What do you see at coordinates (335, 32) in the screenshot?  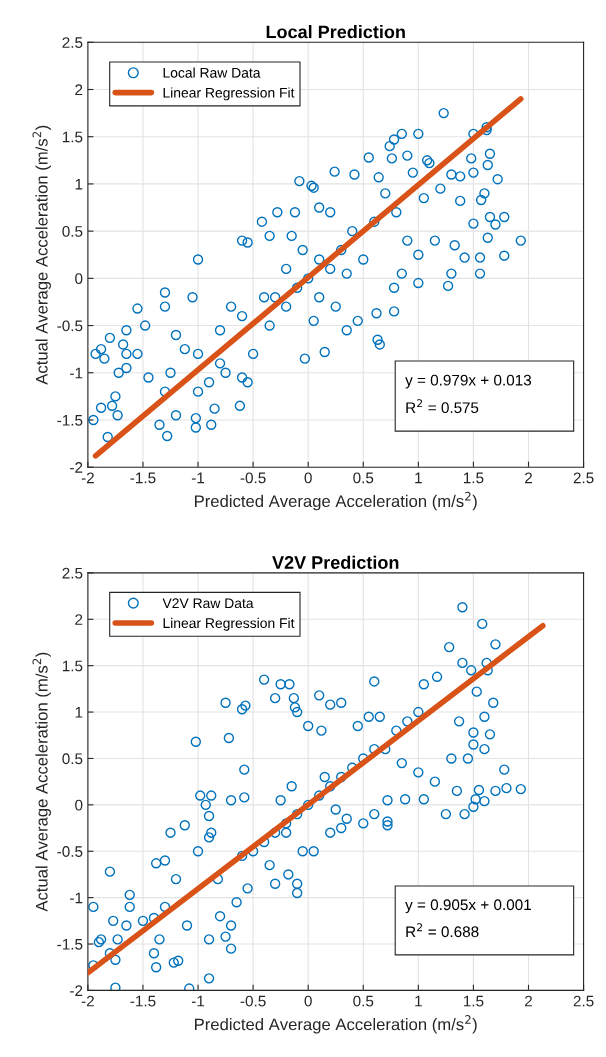 I see `chart-title: Local Prediction` at bounding box center [335, 32].